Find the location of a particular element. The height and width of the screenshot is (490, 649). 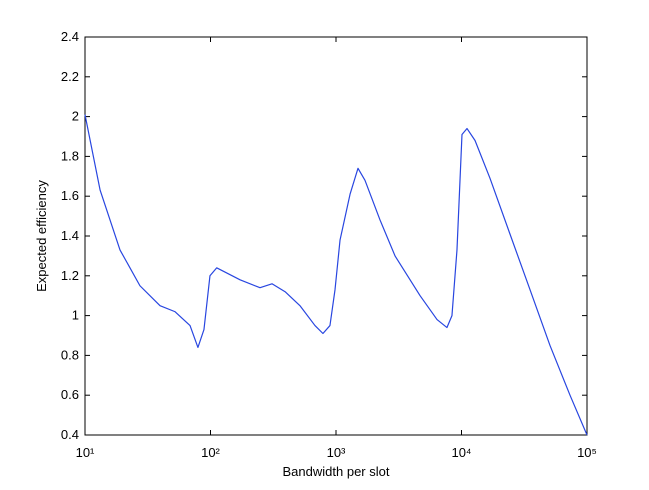

y-axis-label: Expected efficiency is located at coordinates (41, 236).